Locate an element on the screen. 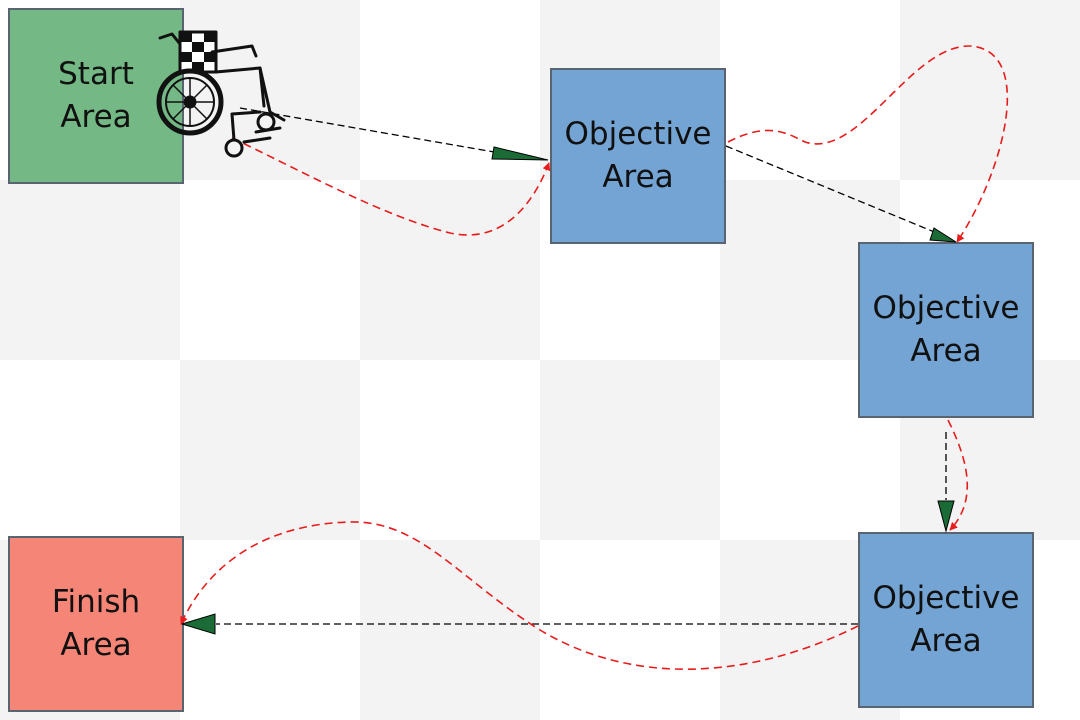 This screenshot has height=720, width=1080. objective-area-3: Objective Area is located at coordinates (946, 620).